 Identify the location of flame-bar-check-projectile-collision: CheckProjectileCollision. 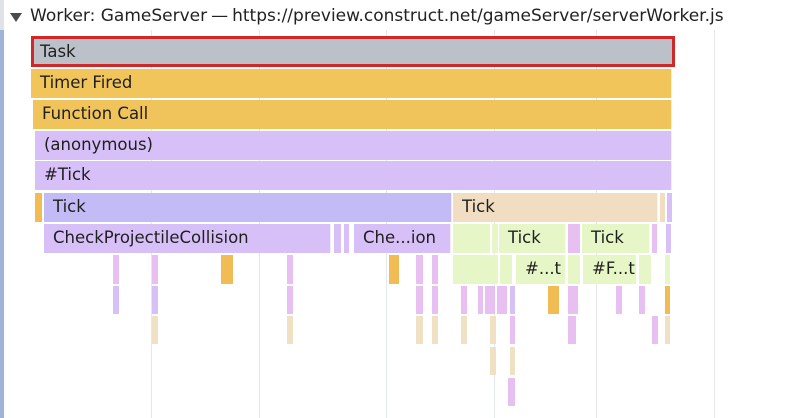
(187, 238).